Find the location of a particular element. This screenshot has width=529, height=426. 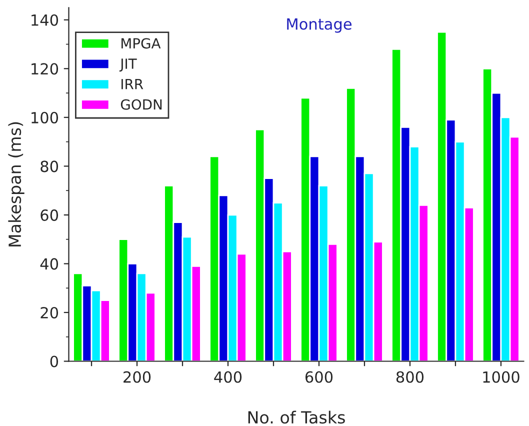

legend-label: GODN is located at coordinates (141, 104).